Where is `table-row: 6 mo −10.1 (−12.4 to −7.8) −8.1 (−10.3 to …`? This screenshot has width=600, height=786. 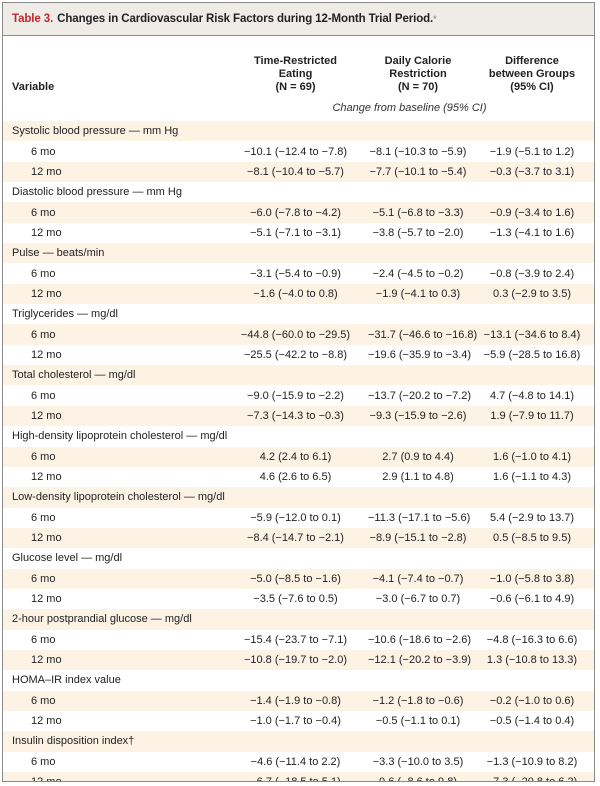
table-row: 6 mo −10.1 (−12.4 to −7.8) −8.1 (−10.3 to … is located at coordinates (298, 151).